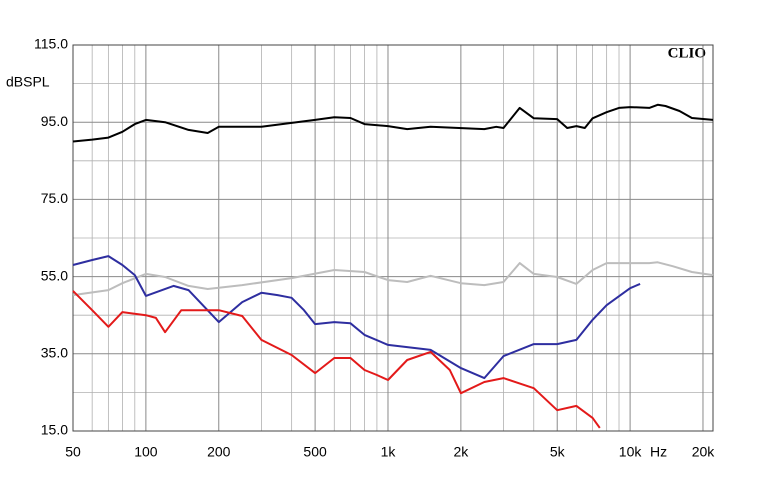  What do you see at coordinates (146, 452) in the screenshot?
I see `x-tick-label: 100` at bounding box center [146, 452].